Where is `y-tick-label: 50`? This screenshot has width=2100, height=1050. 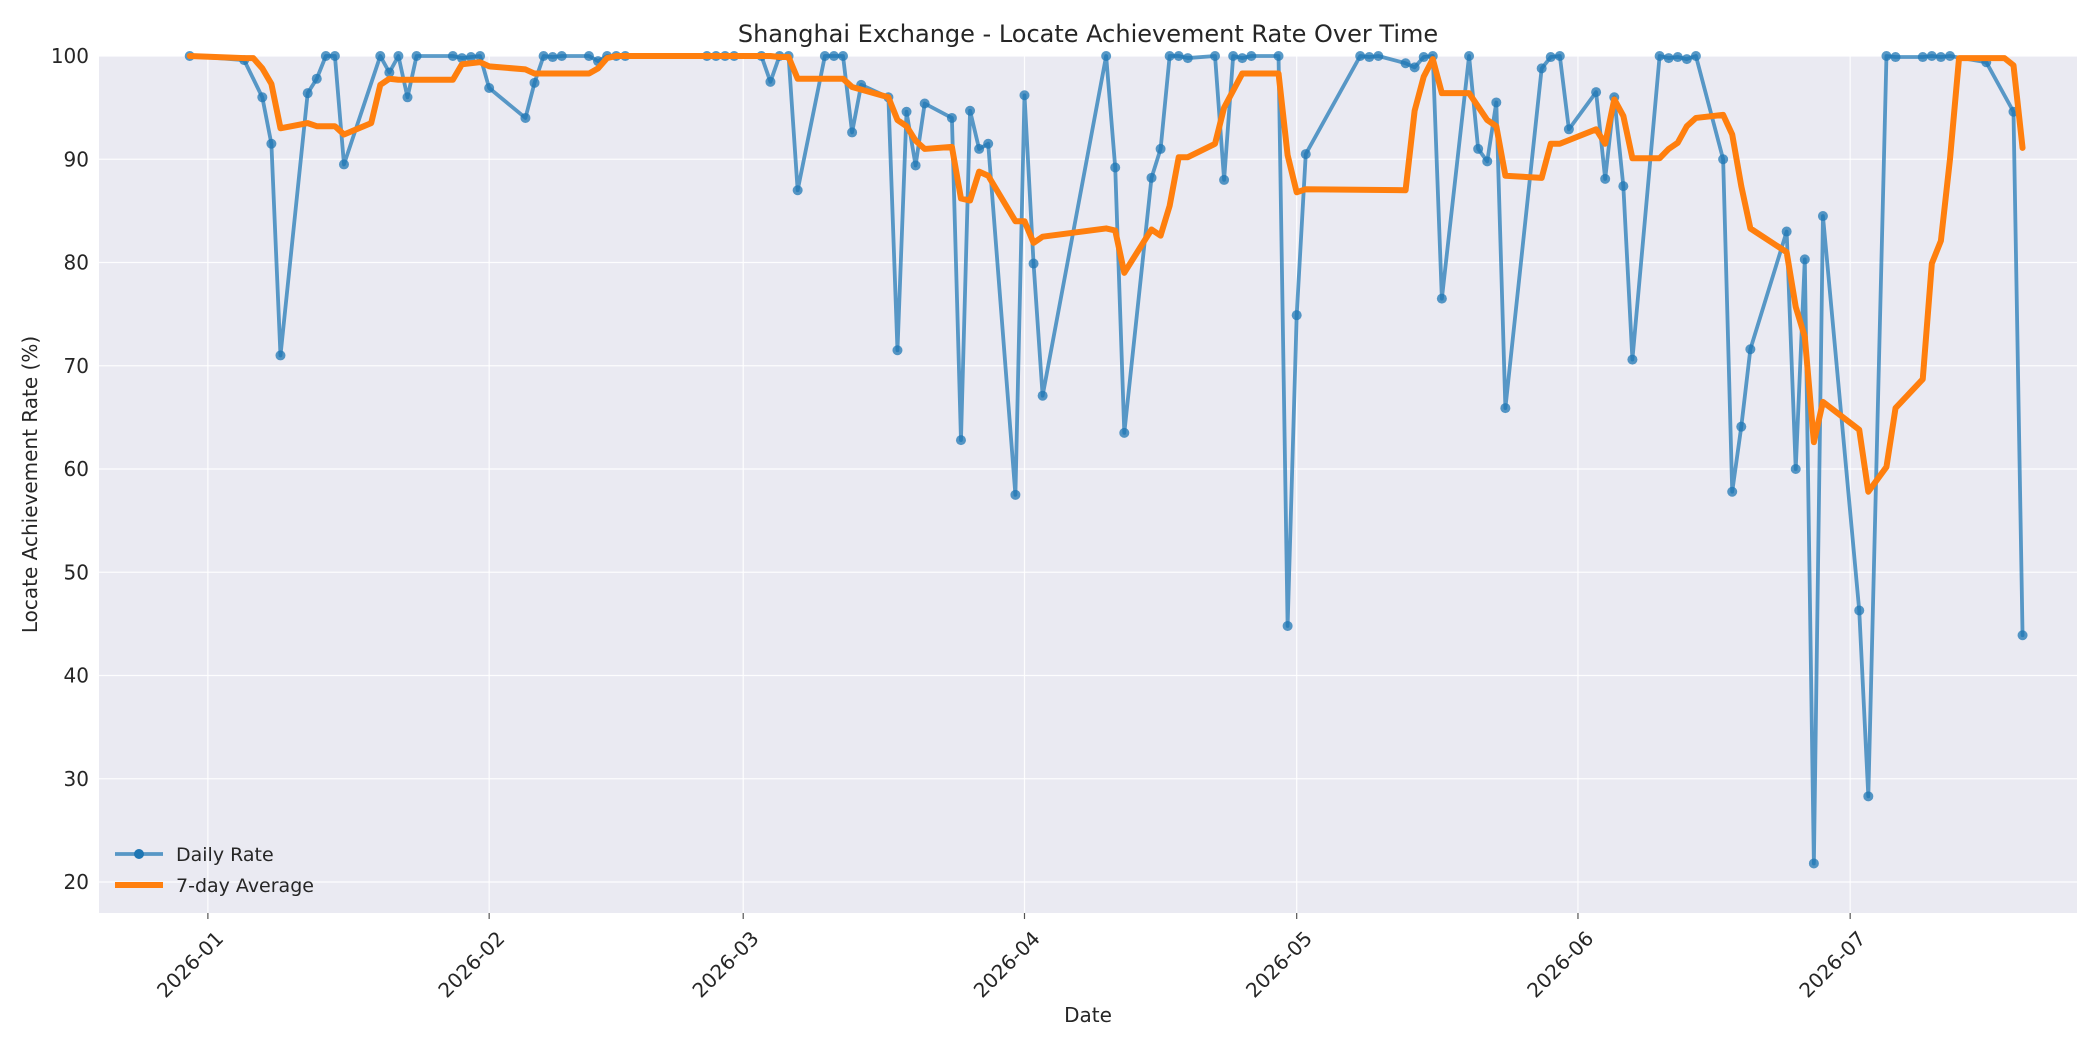
y-tick-label: 50 is located at coordinates (76, 572).